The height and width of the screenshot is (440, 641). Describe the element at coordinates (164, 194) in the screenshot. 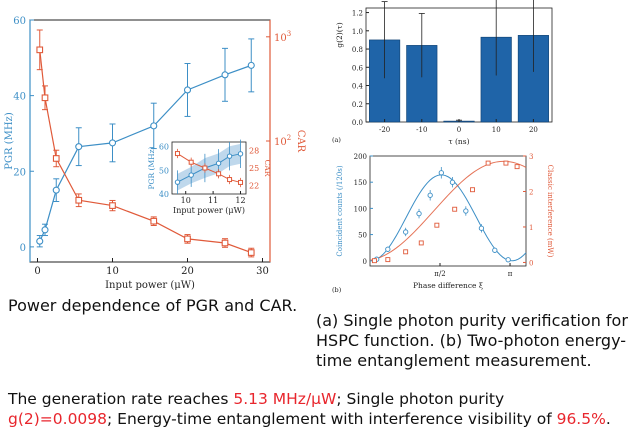

I see `inset-y-tick-label: 40` at that location.